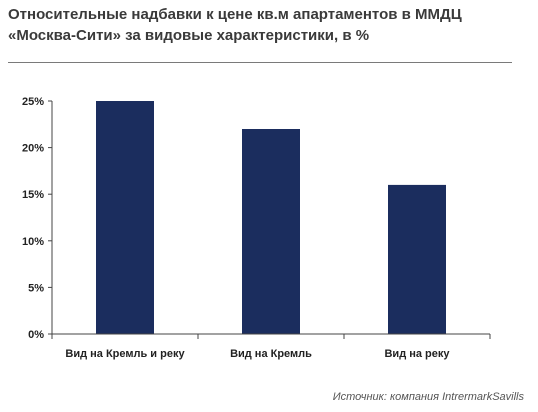 Image resolution: width=538 pixels, height=412 pixels. Describe the element at coordinates (428, 397) in the screenshot. I see `source-note: Источник: компания IntrermarkSavills` at that location.